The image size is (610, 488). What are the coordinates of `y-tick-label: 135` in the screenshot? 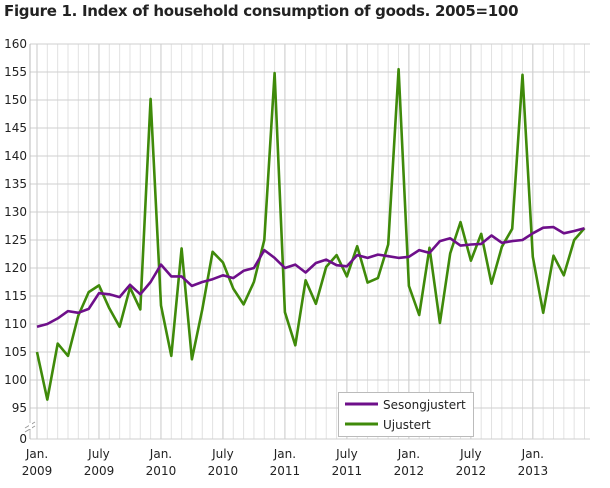 It's located at (15, 184).